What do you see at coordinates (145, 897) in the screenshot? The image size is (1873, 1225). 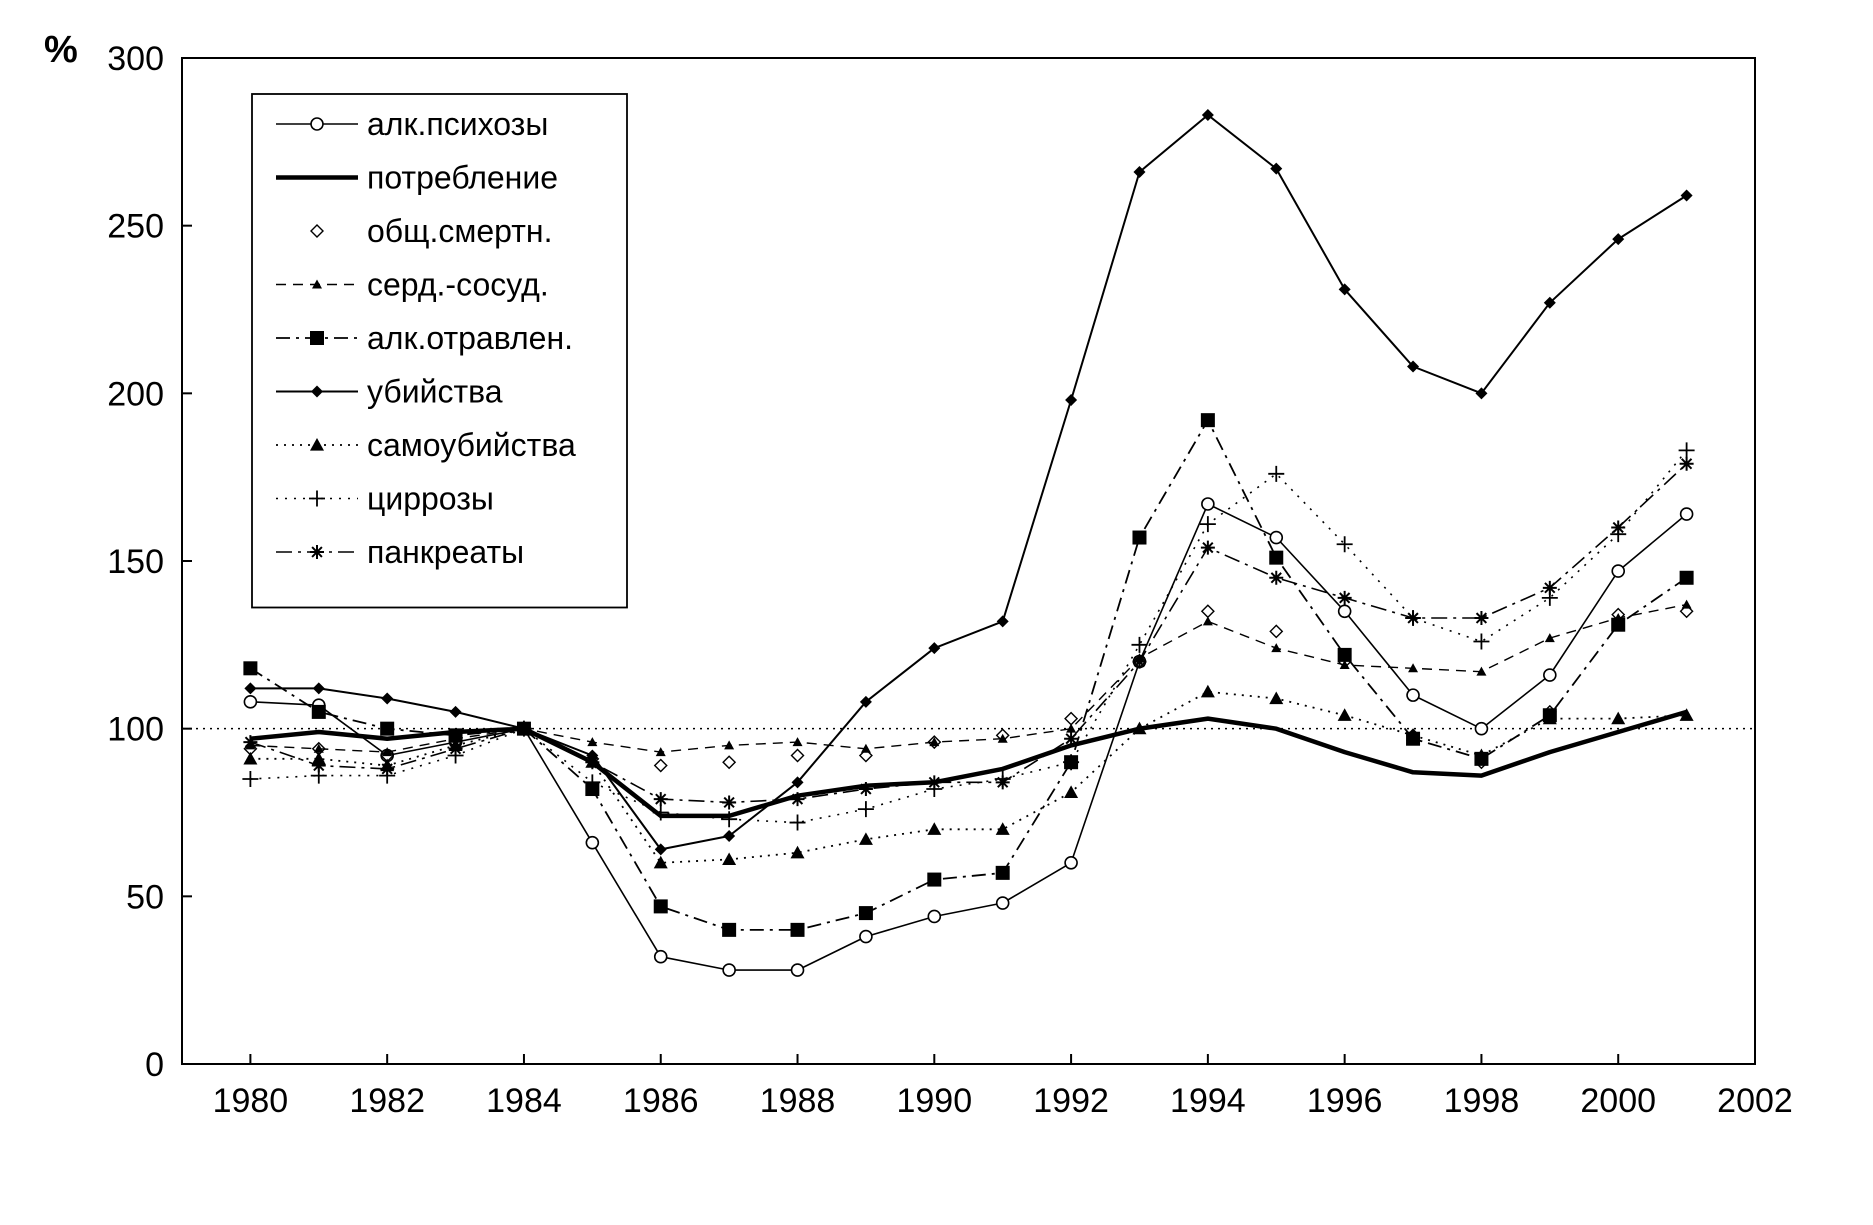 I see `y-tick-label: 50` at bounding box center [145, 897].